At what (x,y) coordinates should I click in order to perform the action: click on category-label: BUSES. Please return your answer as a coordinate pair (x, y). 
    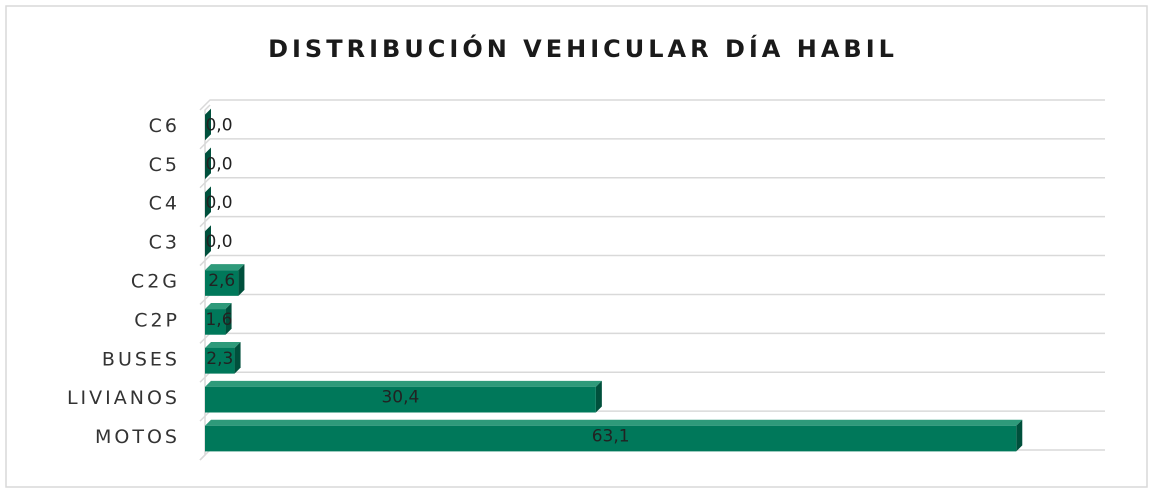
    Looking at the image, I should click on (141, 359).